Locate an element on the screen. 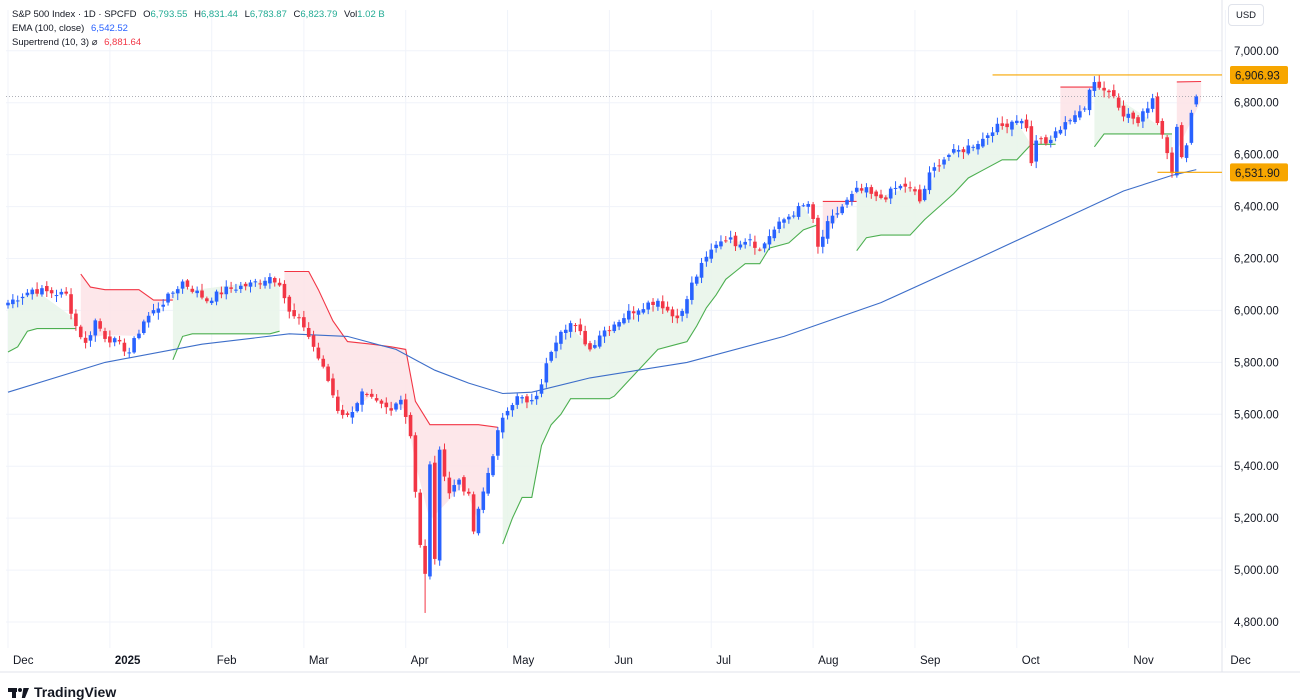 The width and height of the screenshot is (1300, 700). tradingview-brand: TradingView is located at coordinates (62, 692).